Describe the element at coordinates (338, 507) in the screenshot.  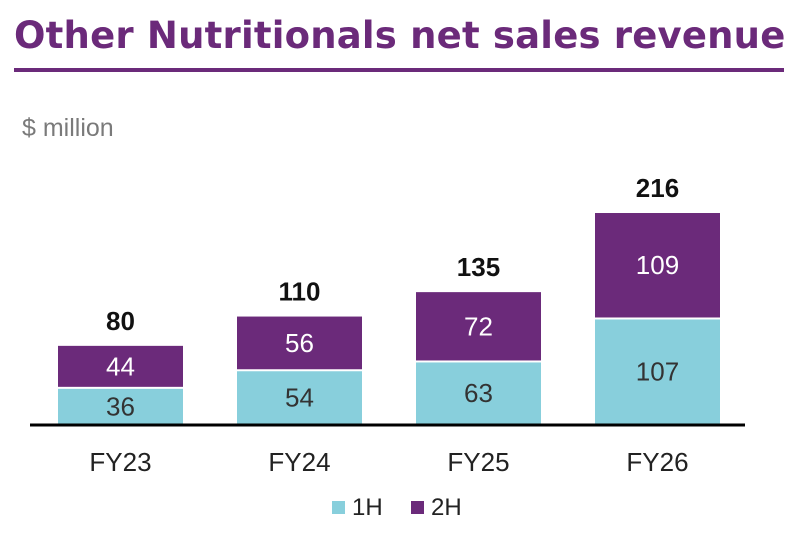
I see `legend-swatch-1h` at that location.